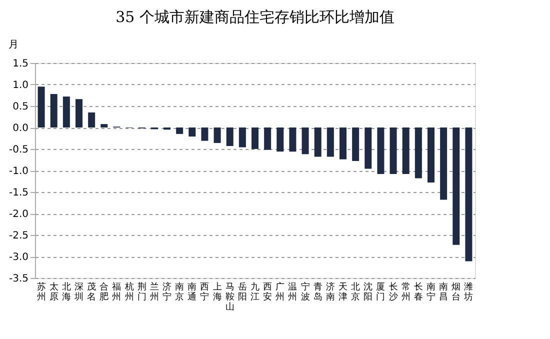 This screenshot has width=550, height=339. What do you see at coordinates (255, 292) in the screenshot?
I see `x-tick-label: 九江` at bounding box center [255, 292].